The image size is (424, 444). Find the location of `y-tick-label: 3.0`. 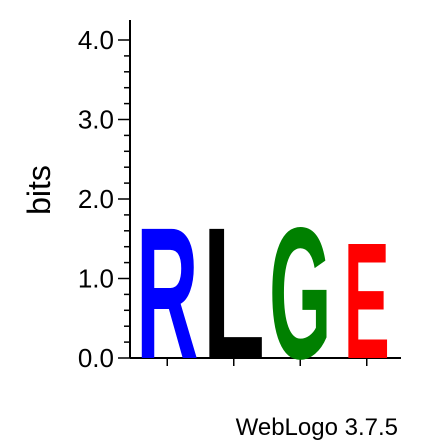

y-tick-label: 3.0 is located at coordinates (96, 120).